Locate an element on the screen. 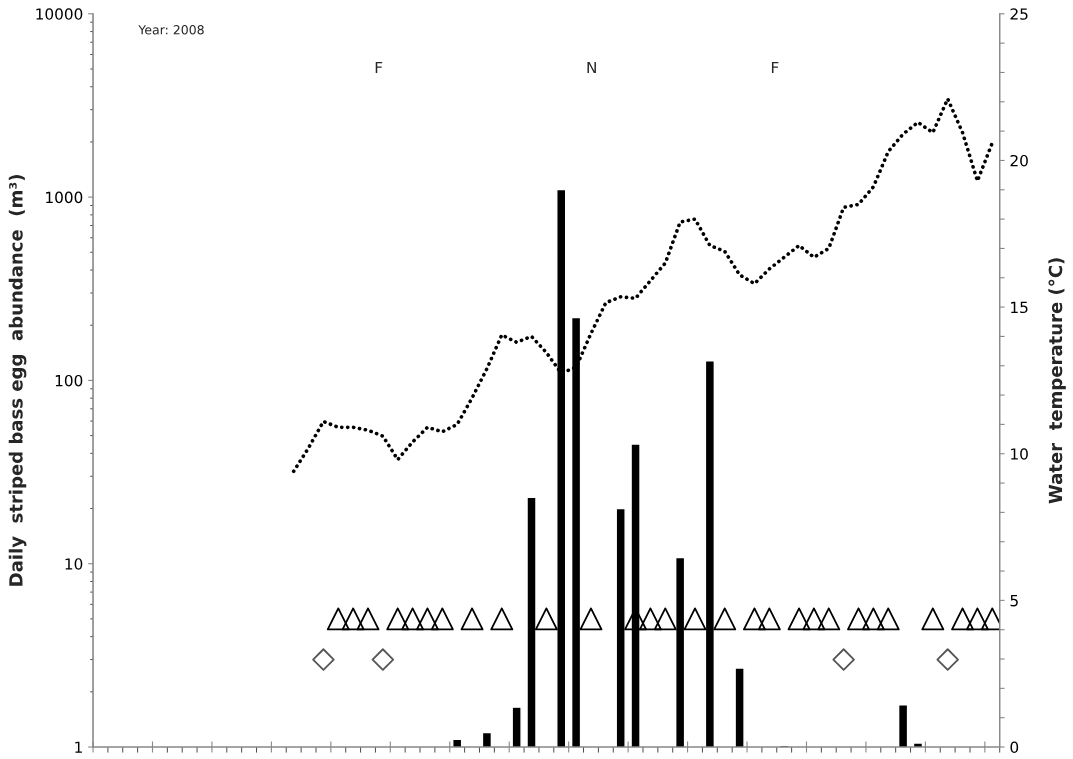 This screenshot has width=1073, height=759. y2-tick-label: 25 is located at coordinates (1019, 14).